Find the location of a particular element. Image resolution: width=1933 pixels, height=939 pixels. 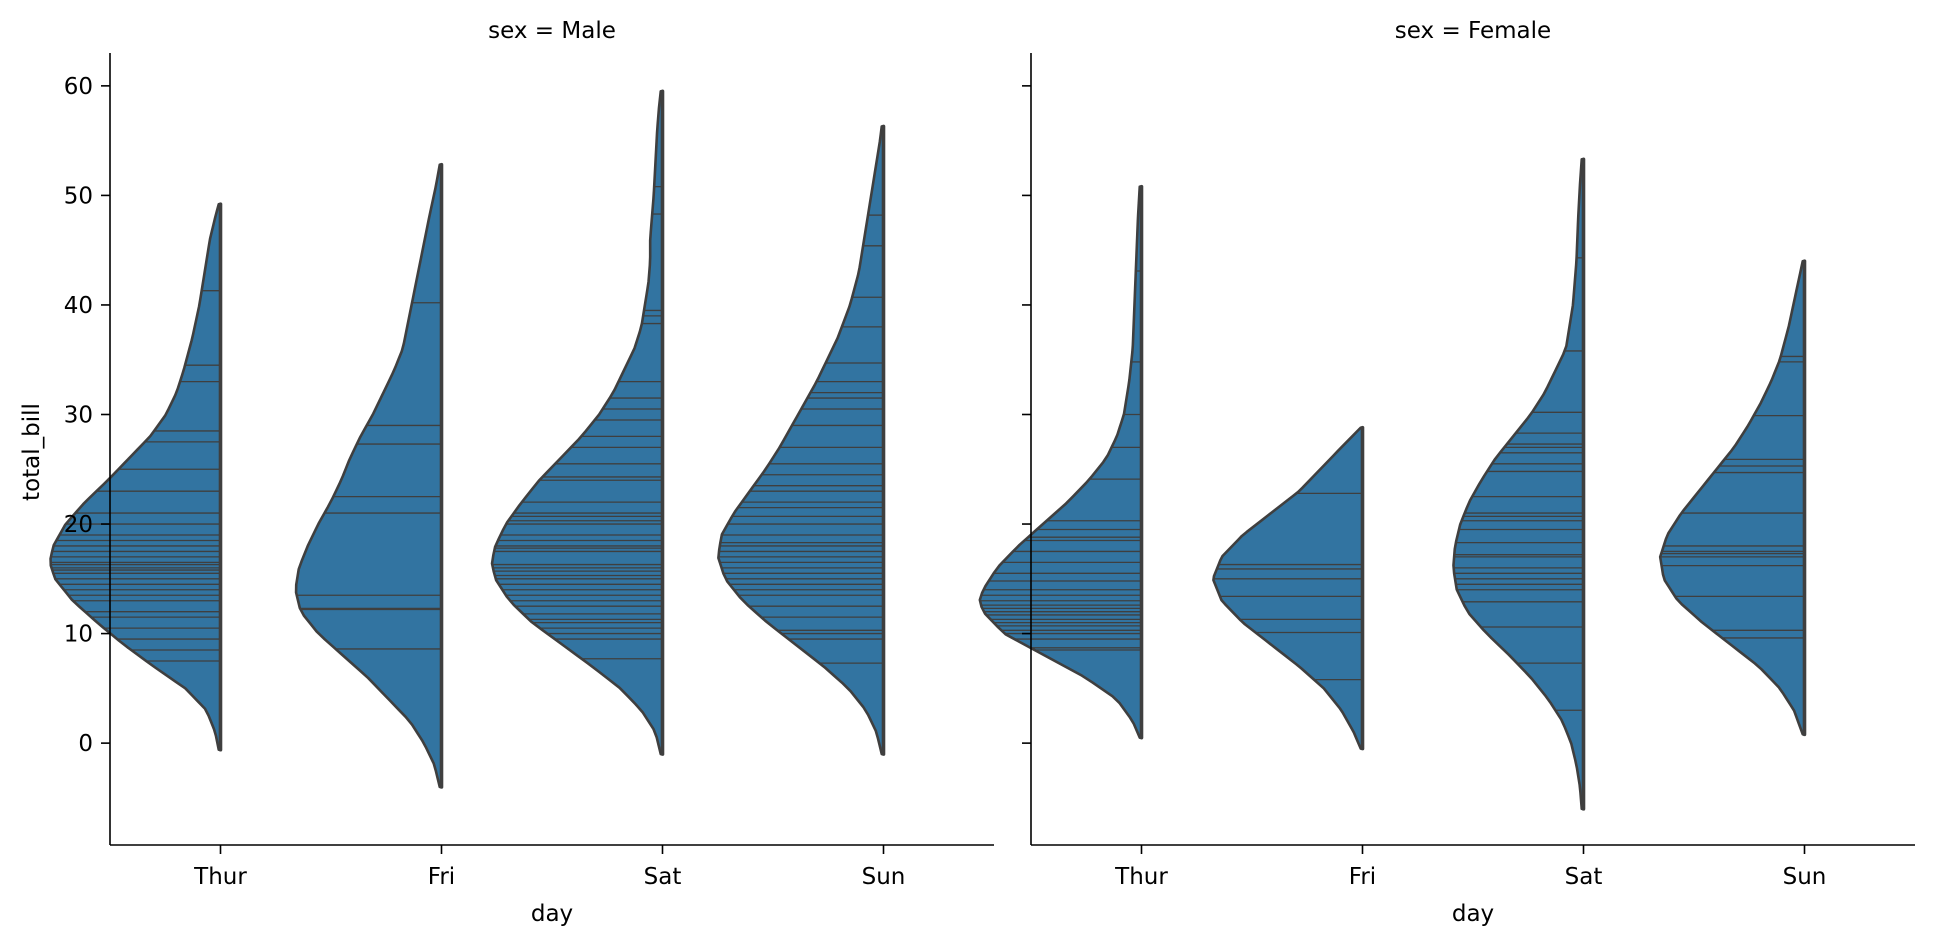

y-axis-label: total_bill is located at coordinates (32, 452).